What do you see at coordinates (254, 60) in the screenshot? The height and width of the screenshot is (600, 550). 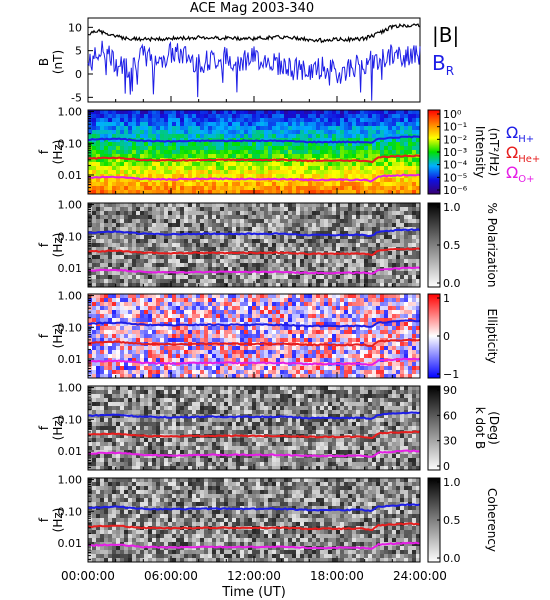 I see `panel-b-frame` at bounding box center [254, 60].